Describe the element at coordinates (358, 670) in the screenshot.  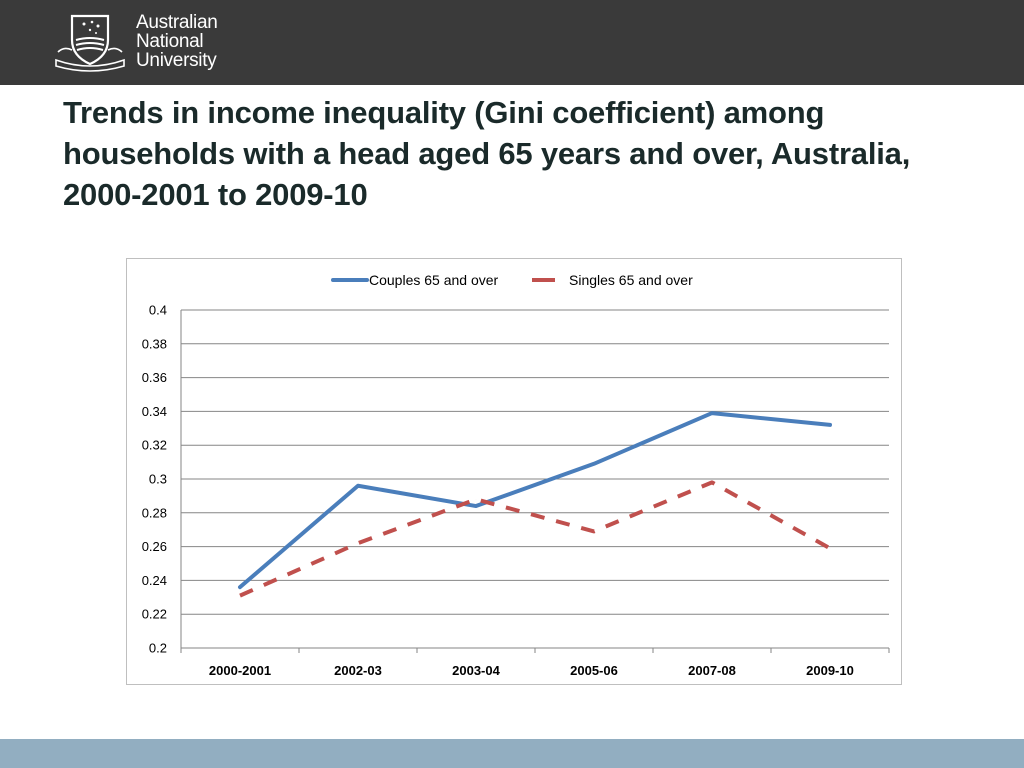
I see `x-tick-label: 2002-03` at that location.